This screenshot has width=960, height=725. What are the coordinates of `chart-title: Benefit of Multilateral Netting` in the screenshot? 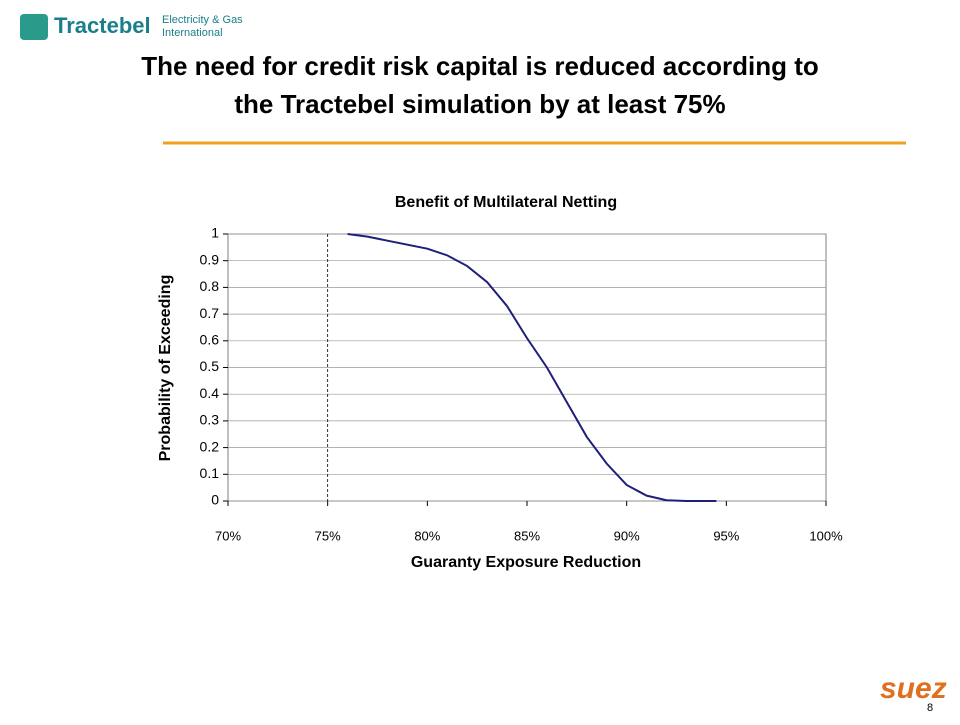 It's located at (506, 202).